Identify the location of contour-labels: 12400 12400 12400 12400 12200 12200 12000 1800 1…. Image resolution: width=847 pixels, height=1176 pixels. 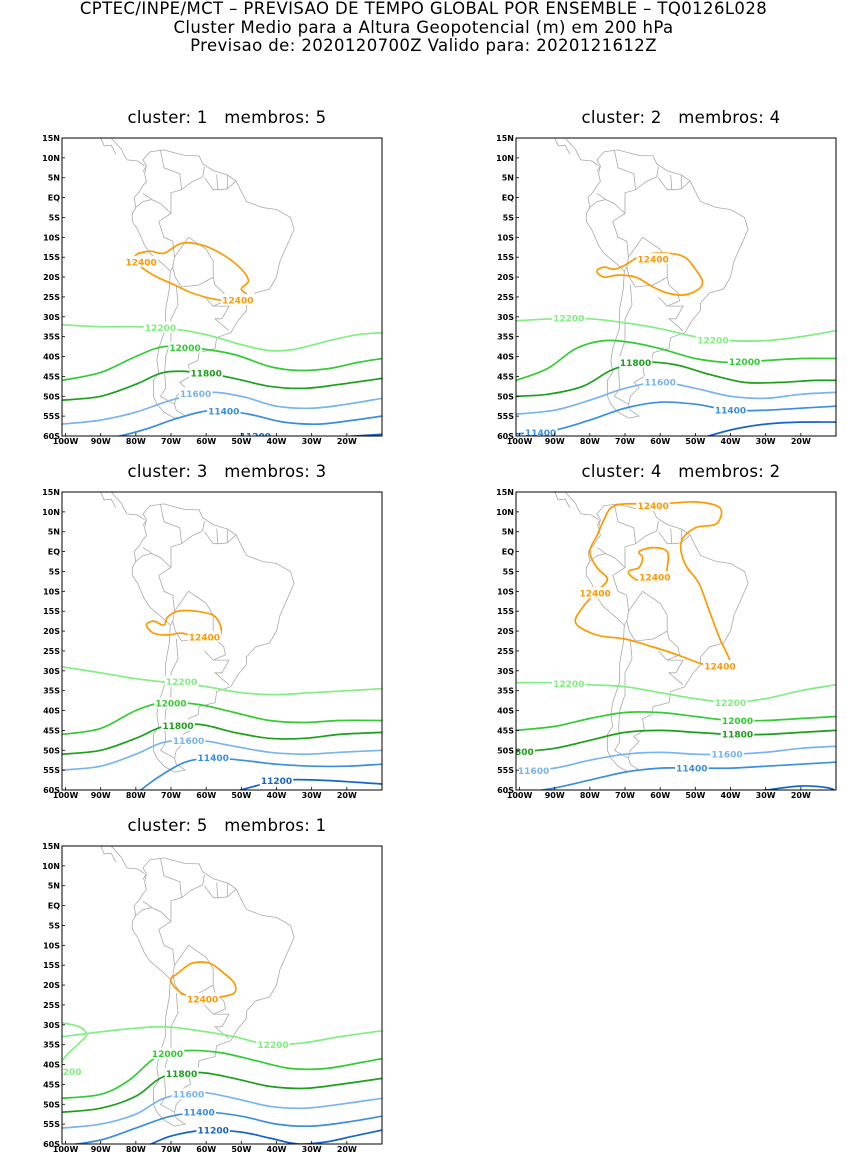
(635, 638).